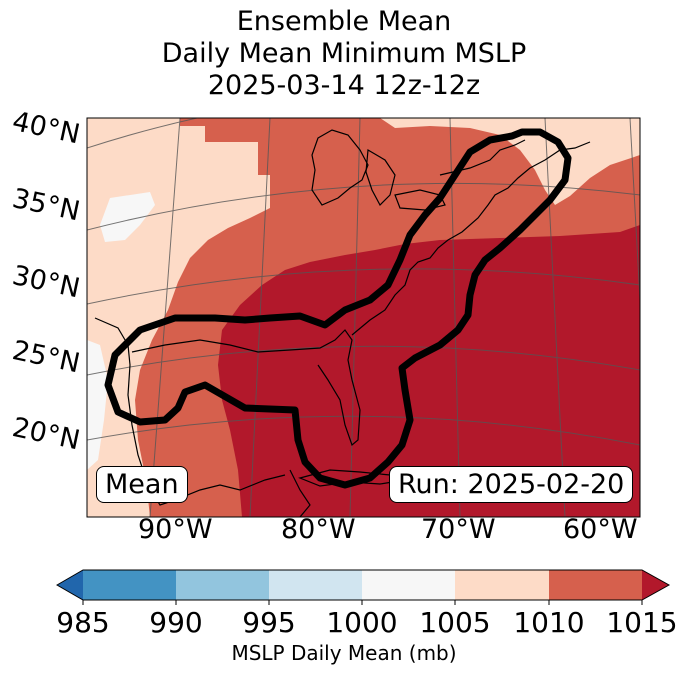 This screenshot has height=674, width=688. Describe the element at coordinates (97, 405) in the screenshot. I see `mslp-fill-1000-1005-west` at that location.